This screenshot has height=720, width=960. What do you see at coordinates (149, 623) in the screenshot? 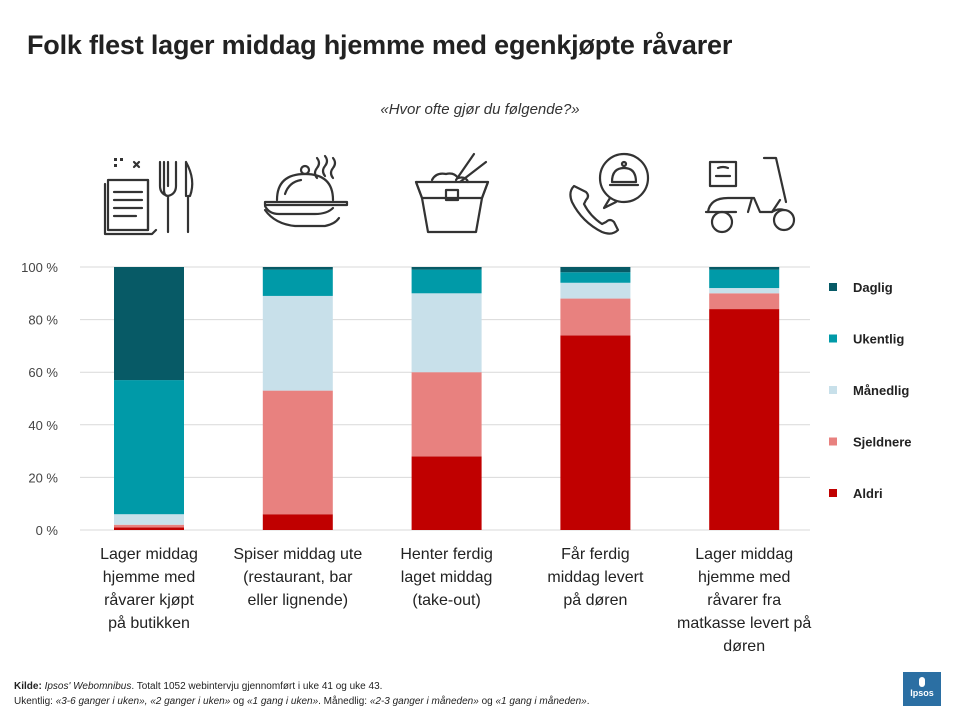
I see `x-category-label: på butikken` at bounding box center [149, 623].